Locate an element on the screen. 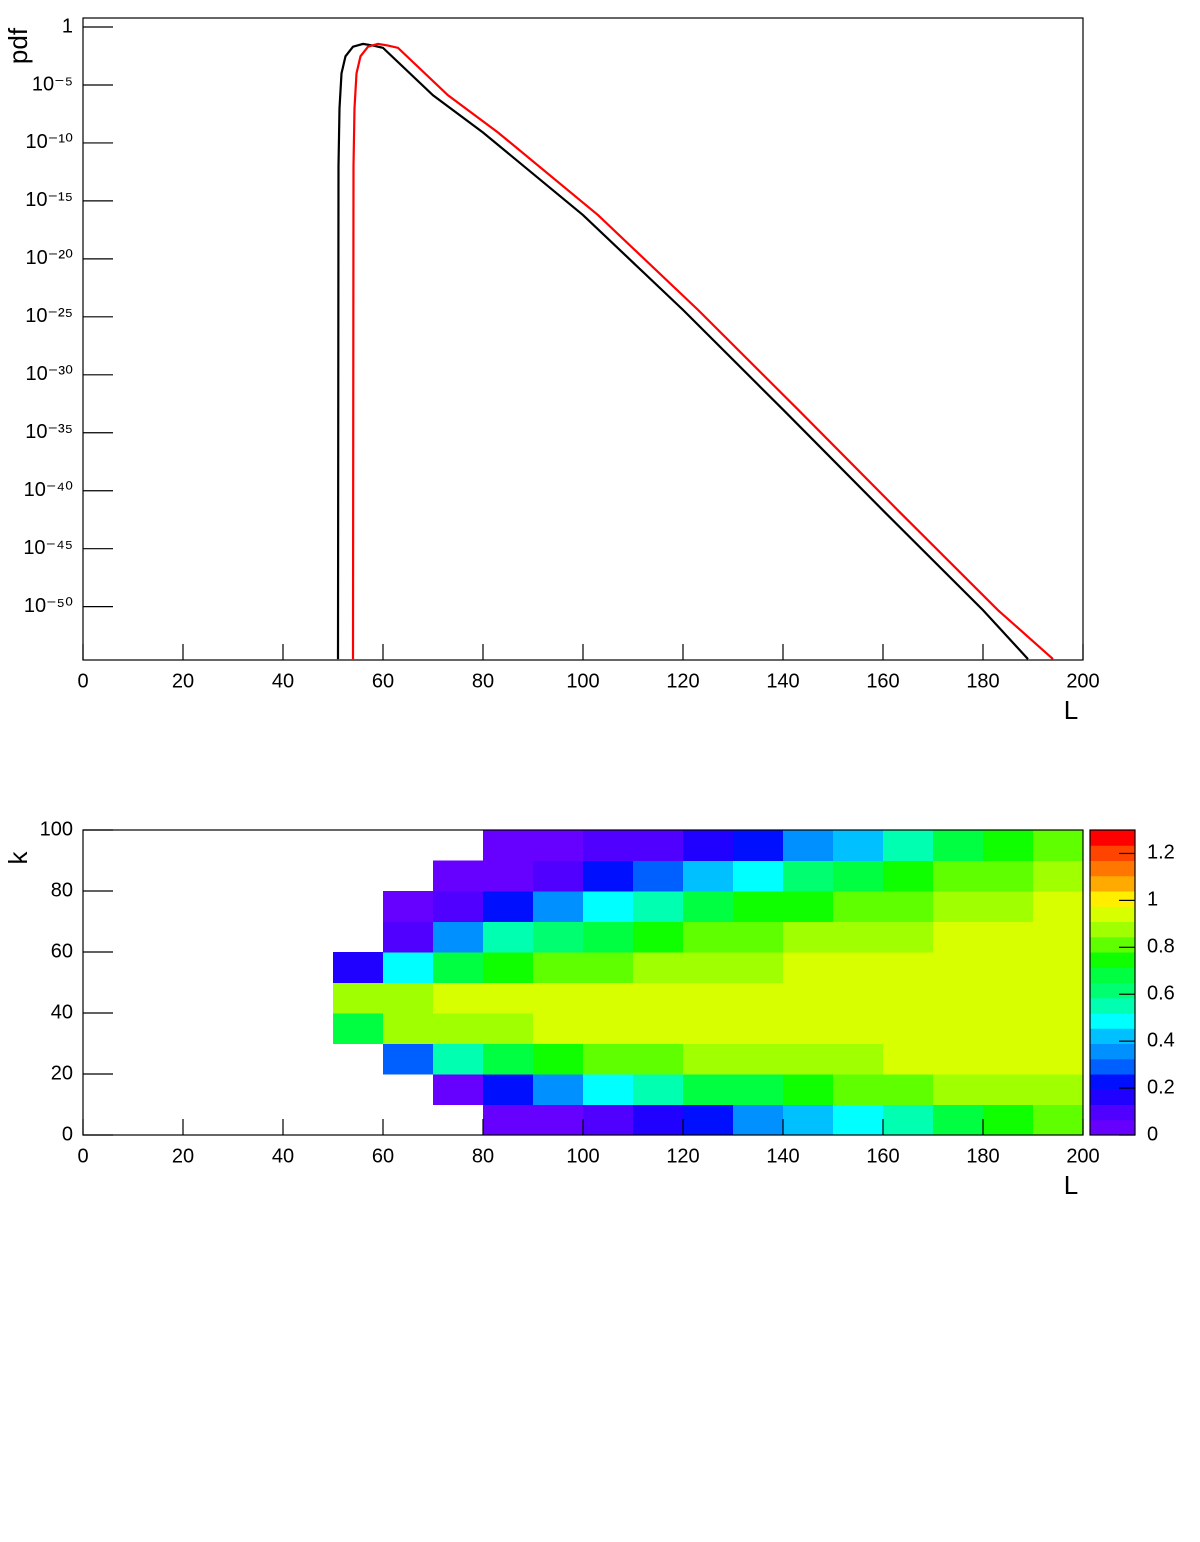  colorbar-tick-label: 0 is located at coordinates (1152, 1134).